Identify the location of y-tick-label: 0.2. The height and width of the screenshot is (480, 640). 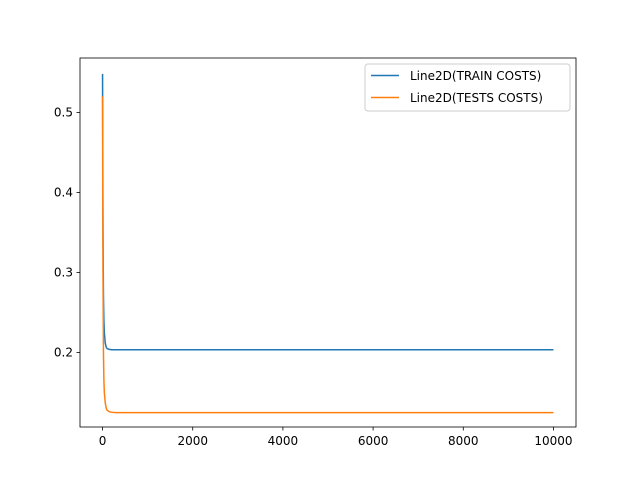
(63, 353).